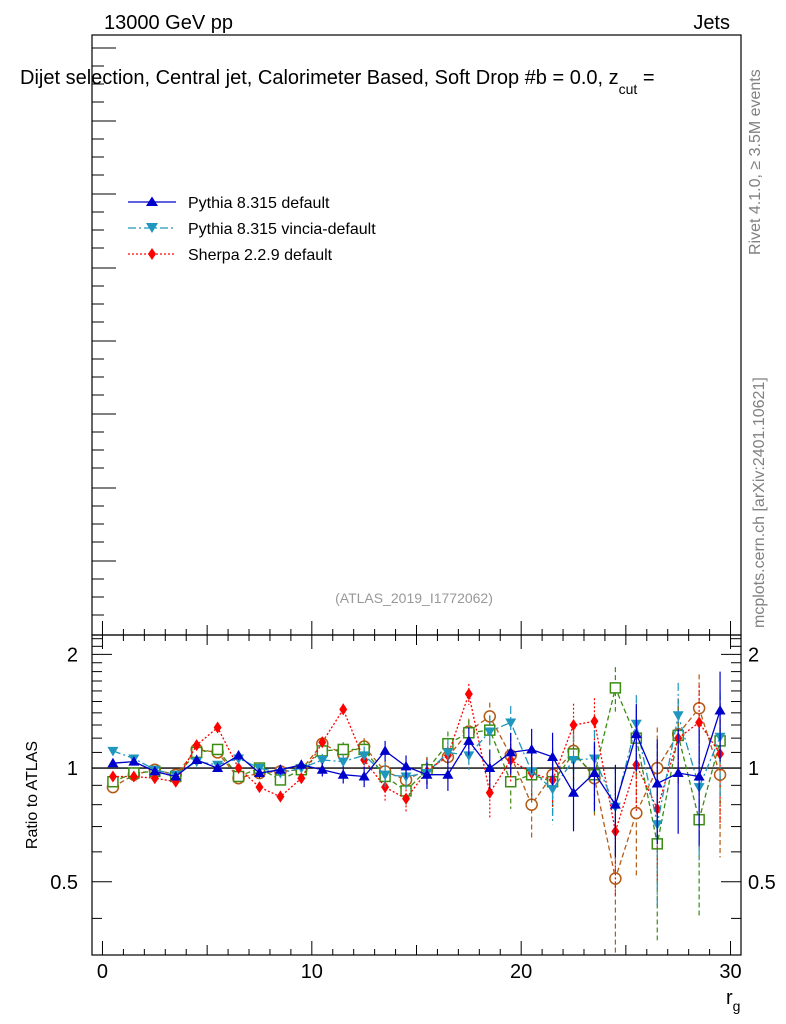 Image resolution: width=786 pixels, height=1024 pixels. What do you see at coordinates (168, 23) in the screenshot?
I see `energy-label: 13000 GeV pp` at bounding box center [168, 23].